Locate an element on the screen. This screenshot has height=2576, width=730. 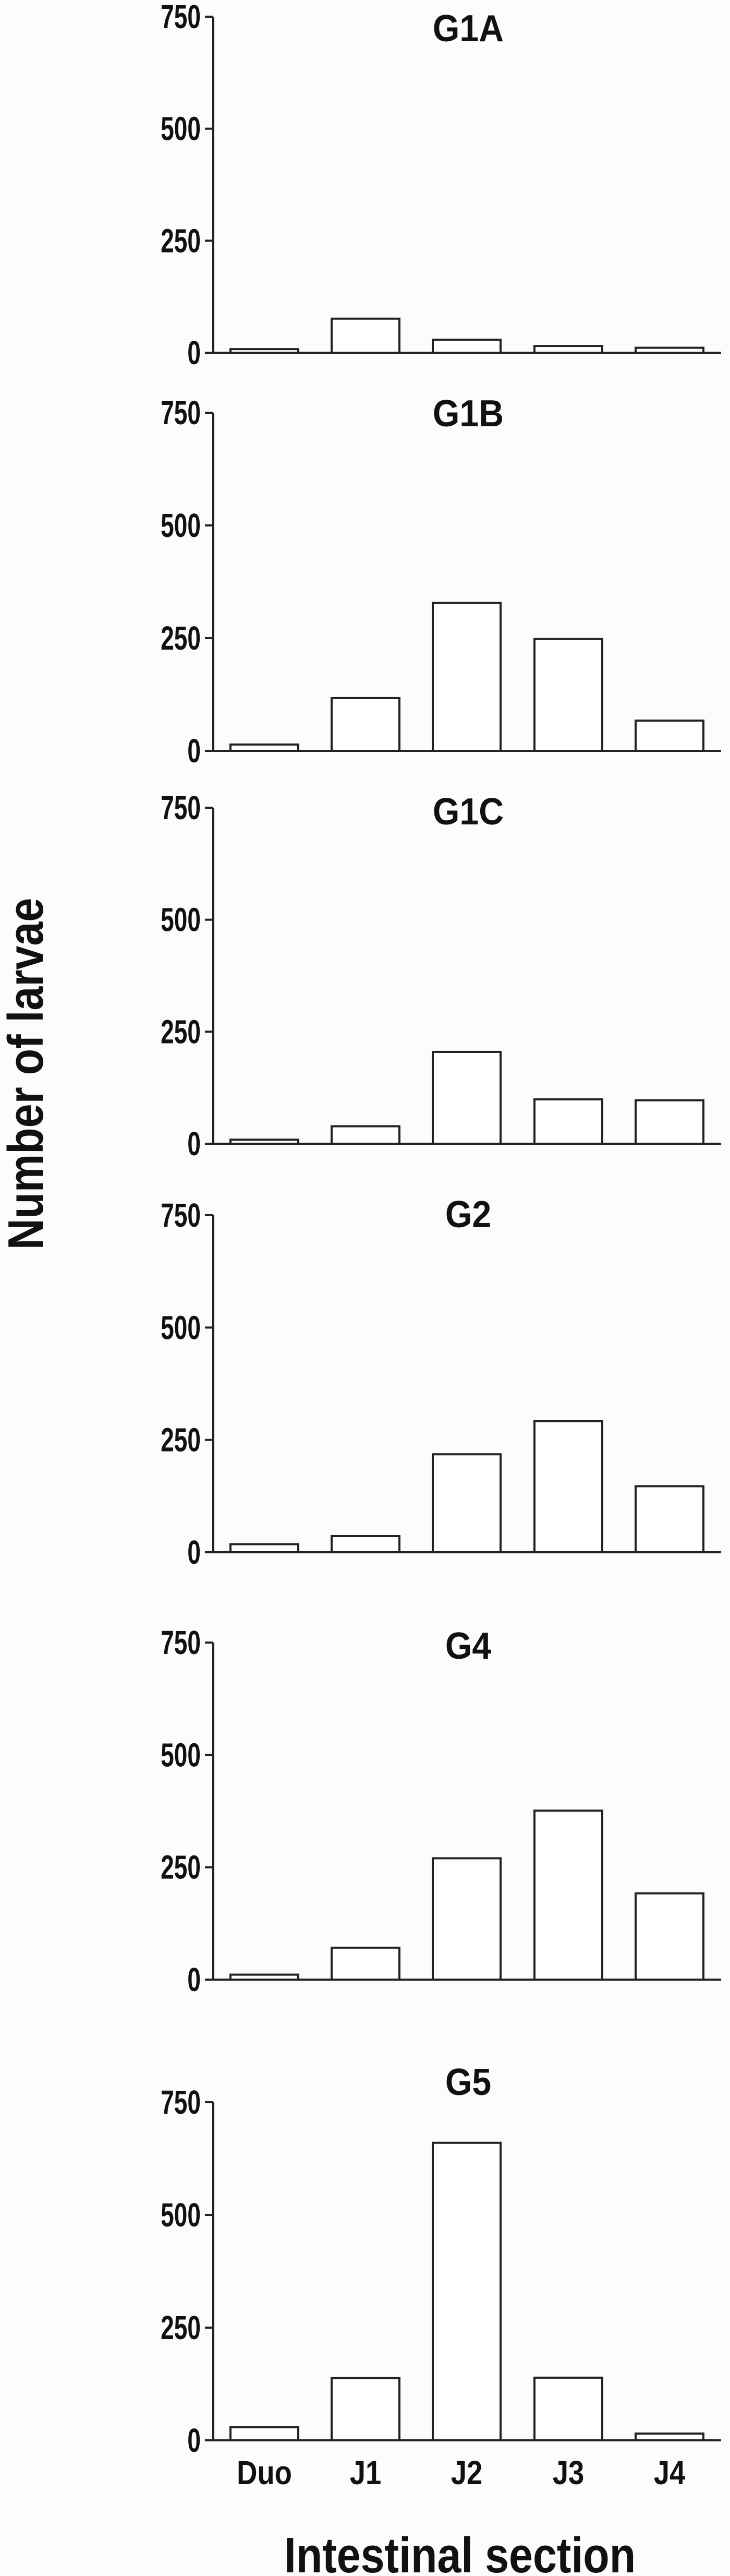
panel-g1c: G1C 0 250 500 750 is located at coordinates (441, 976).